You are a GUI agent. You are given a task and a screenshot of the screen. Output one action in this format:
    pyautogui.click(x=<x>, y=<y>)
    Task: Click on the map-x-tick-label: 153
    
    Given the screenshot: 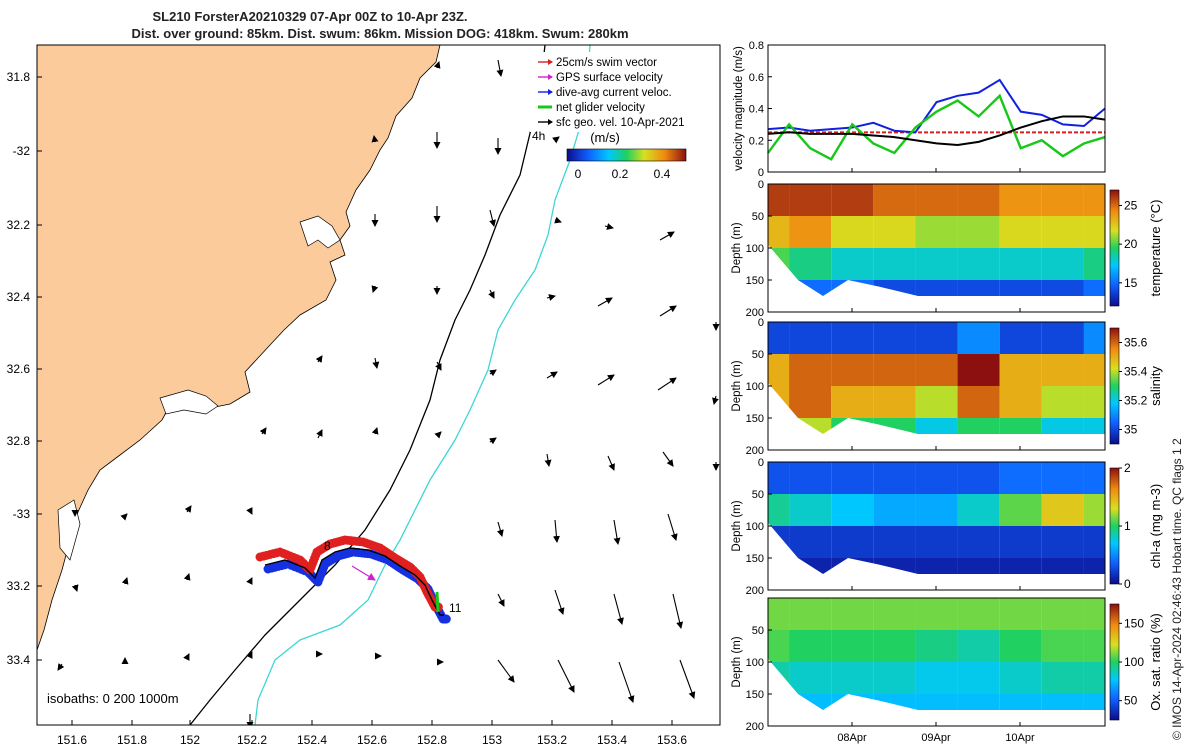 What is the action you would take?
    pyautogui.click(x=492, y=740)
    